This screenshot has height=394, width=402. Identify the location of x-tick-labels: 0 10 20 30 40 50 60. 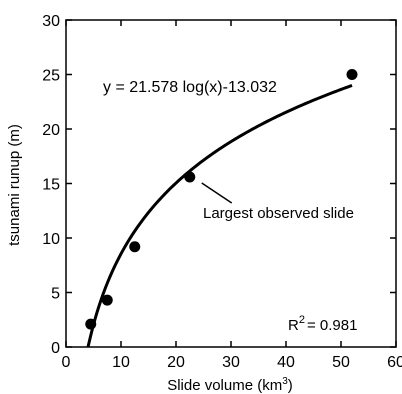
(232, 362).